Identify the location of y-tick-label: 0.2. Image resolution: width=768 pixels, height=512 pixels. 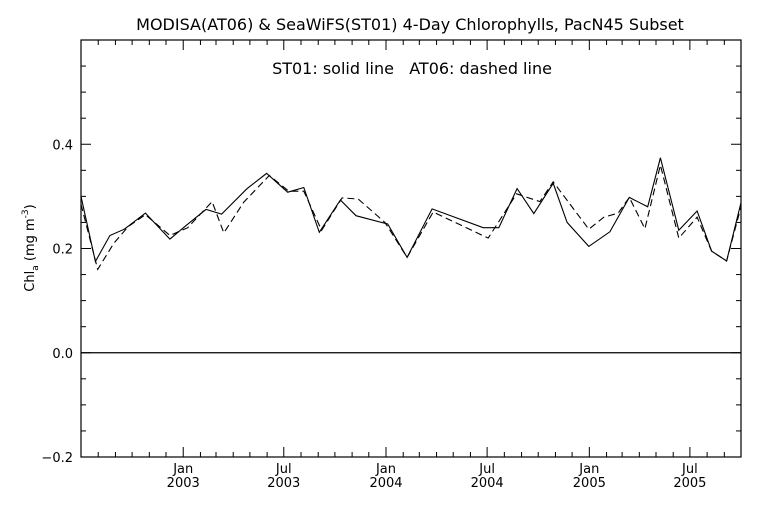
(62, 250).